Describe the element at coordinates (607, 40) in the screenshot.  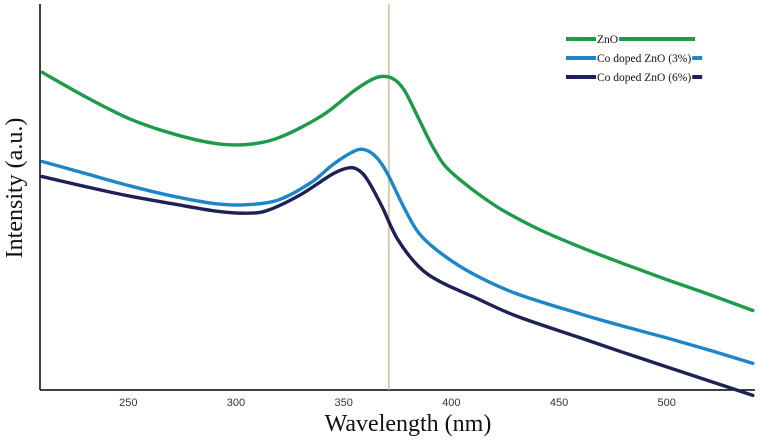
I see `legend-label-1: ZnO` at that location.